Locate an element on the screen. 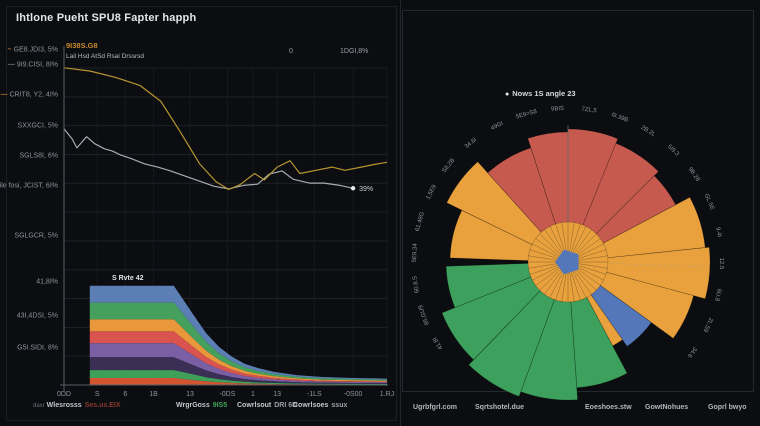 The width and height of the screenshot is (760, 426). y-axis-label-text: SGLGCR, 5% is located at coordinates (36, 236).